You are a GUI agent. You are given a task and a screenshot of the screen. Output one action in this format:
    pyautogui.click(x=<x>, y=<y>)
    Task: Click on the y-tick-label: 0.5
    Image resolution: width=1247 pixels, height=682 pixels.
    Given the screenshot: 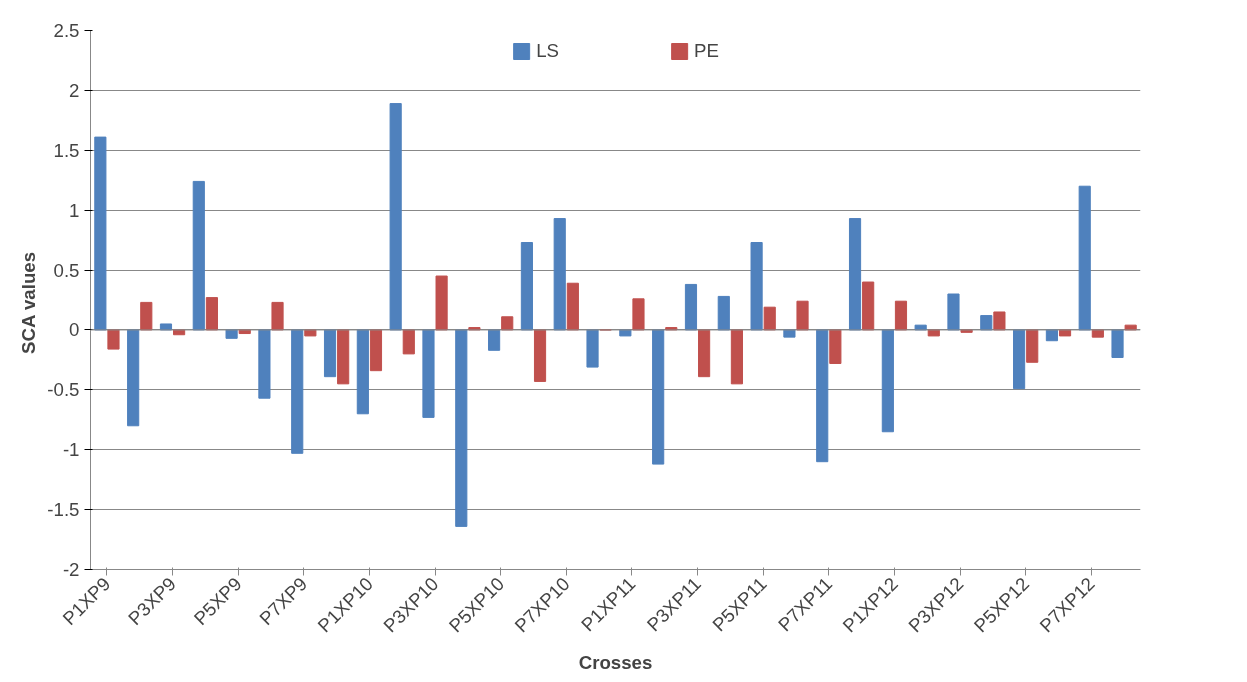 What is the action you would take?
    pyautogui.click(x=66, y=270)
    